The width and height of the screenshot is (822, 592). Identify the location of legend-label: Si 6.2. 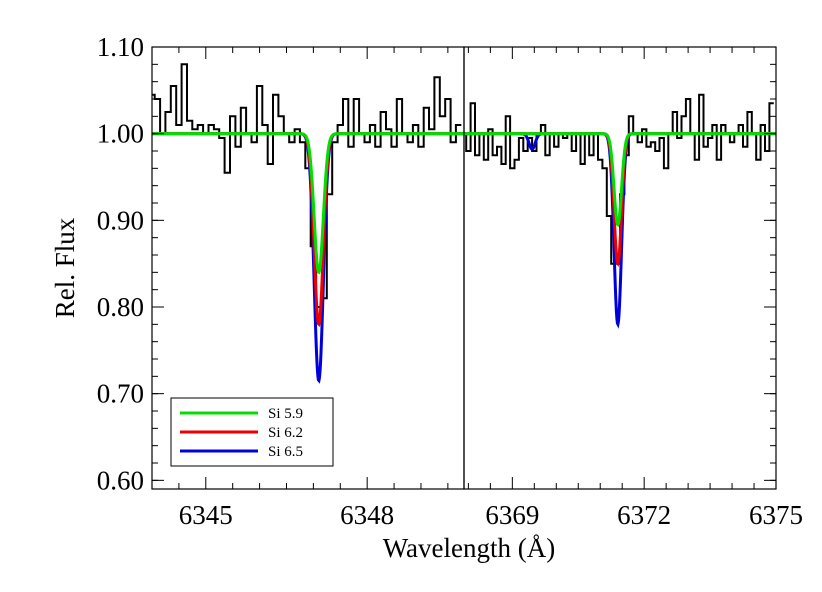
(285, 433).